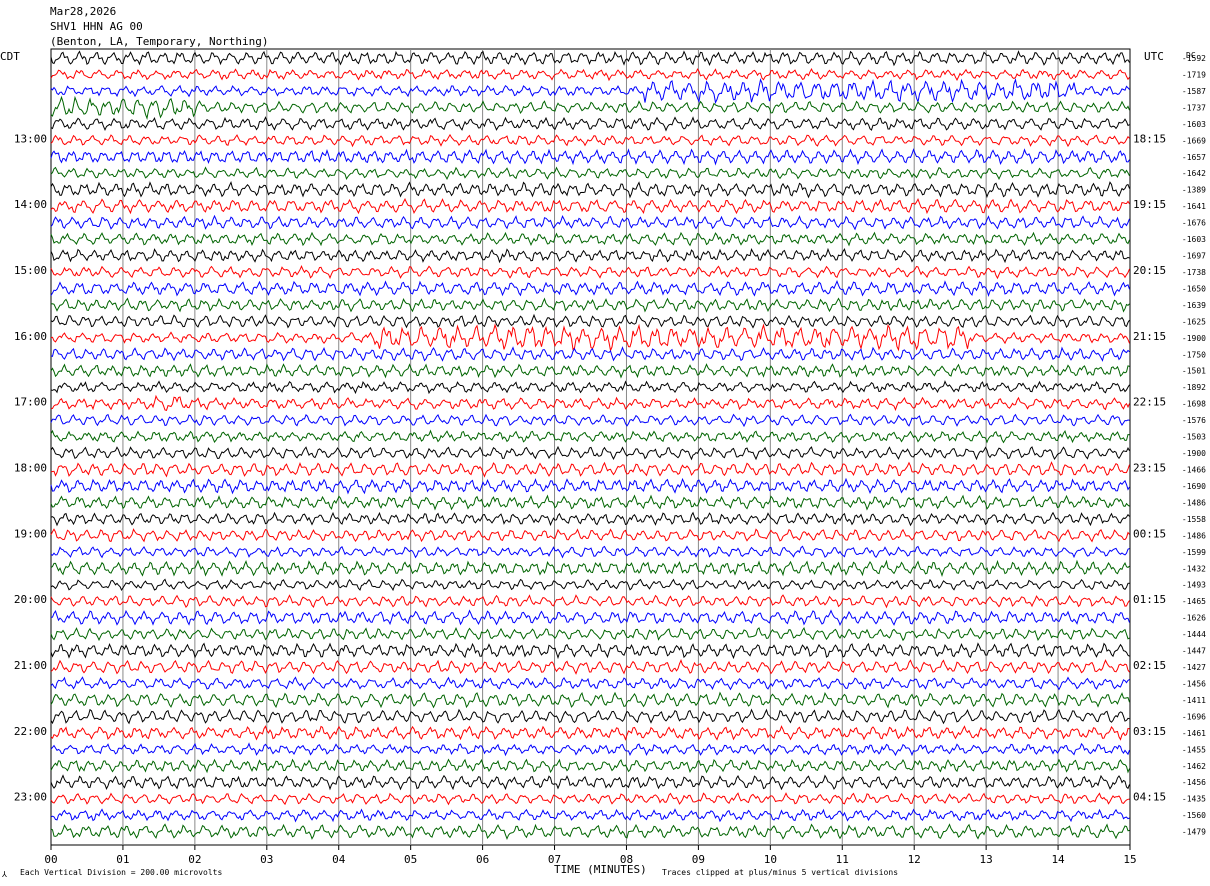  Describe the element at coordinates (30, 731) in the screenshot. I see `left-tick-label: 22:00` at that location.